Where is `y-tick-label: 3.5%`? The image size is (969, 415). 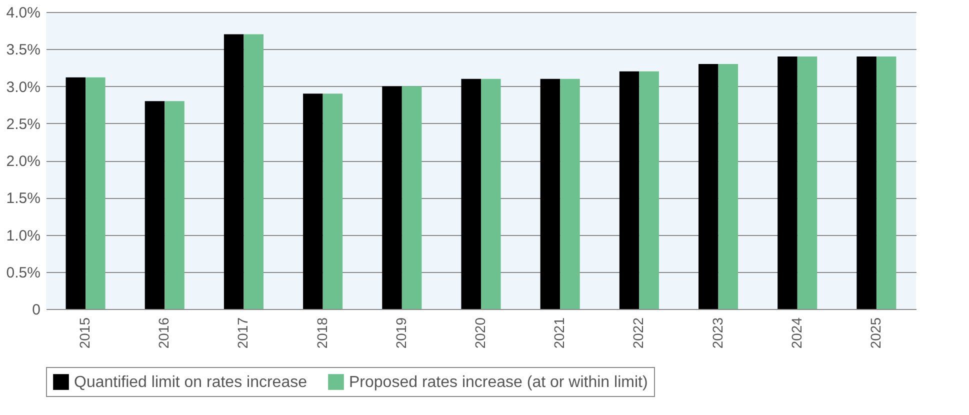 y-tick-label: 3.5% is located at coordinates (23, 50).